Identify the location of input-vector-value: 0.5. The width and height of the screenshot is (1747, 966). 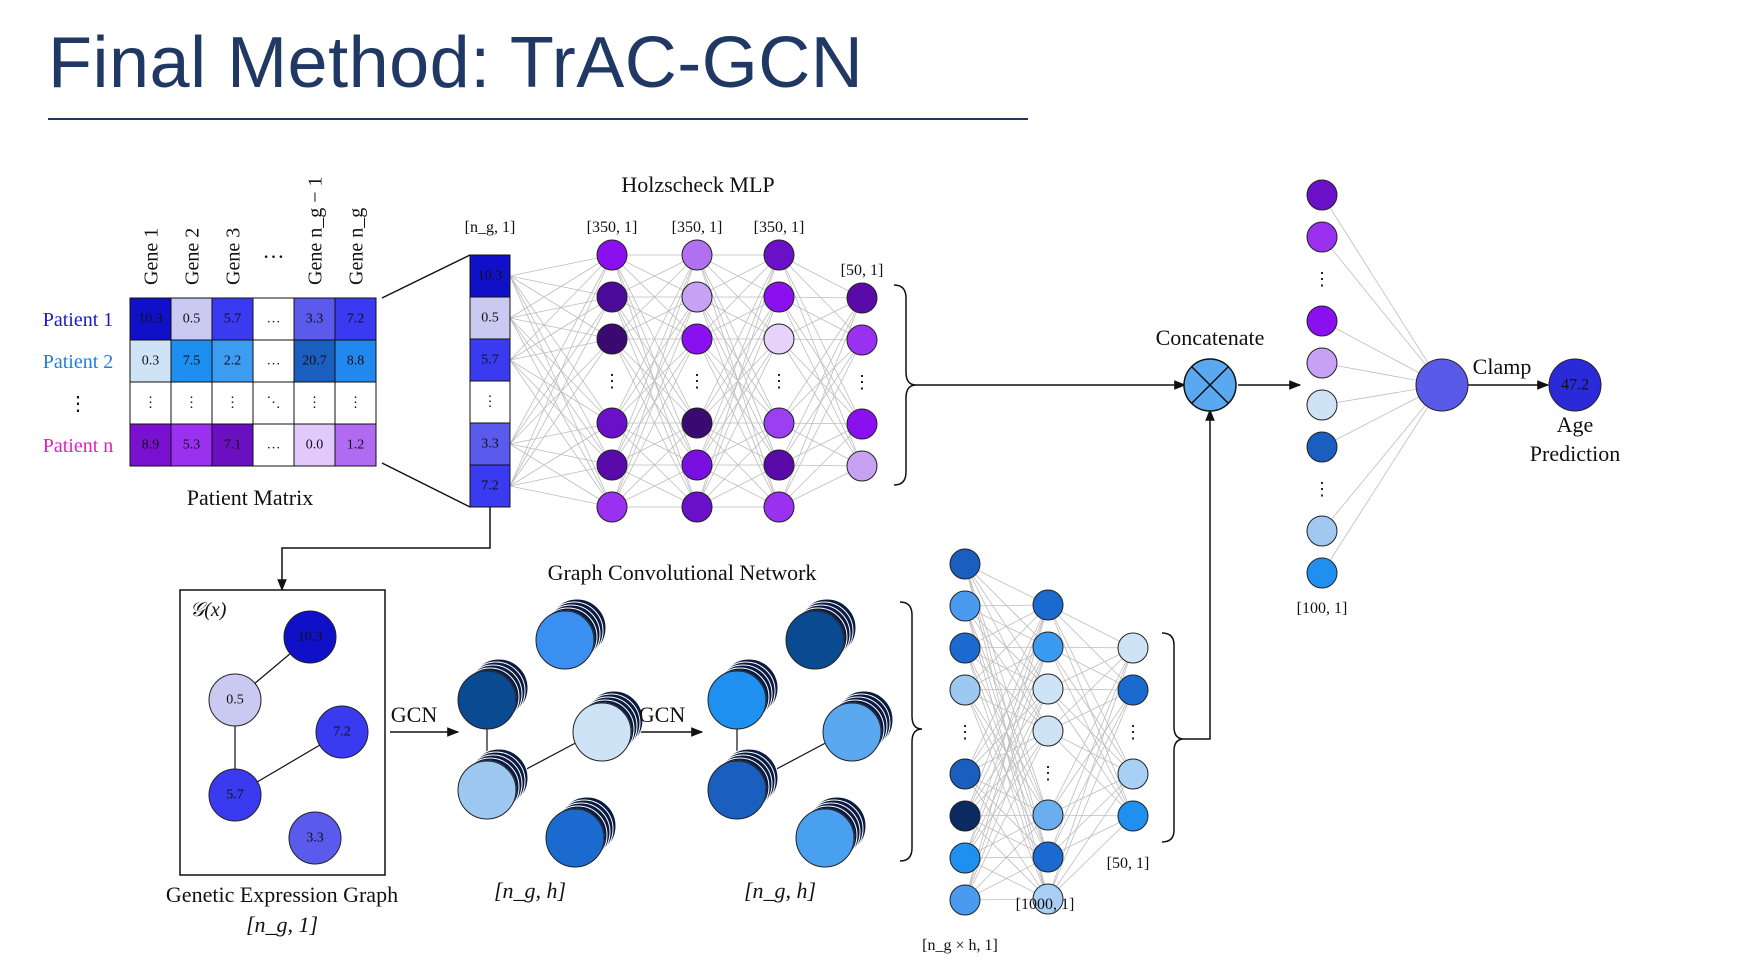
(490, 318).